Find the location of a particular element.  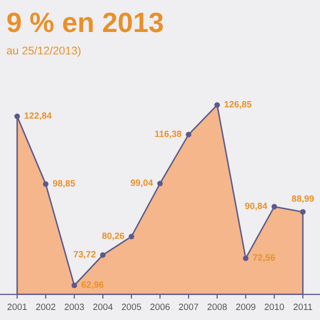

x-tick-label: 2003 is located at coordinates (74, 307).